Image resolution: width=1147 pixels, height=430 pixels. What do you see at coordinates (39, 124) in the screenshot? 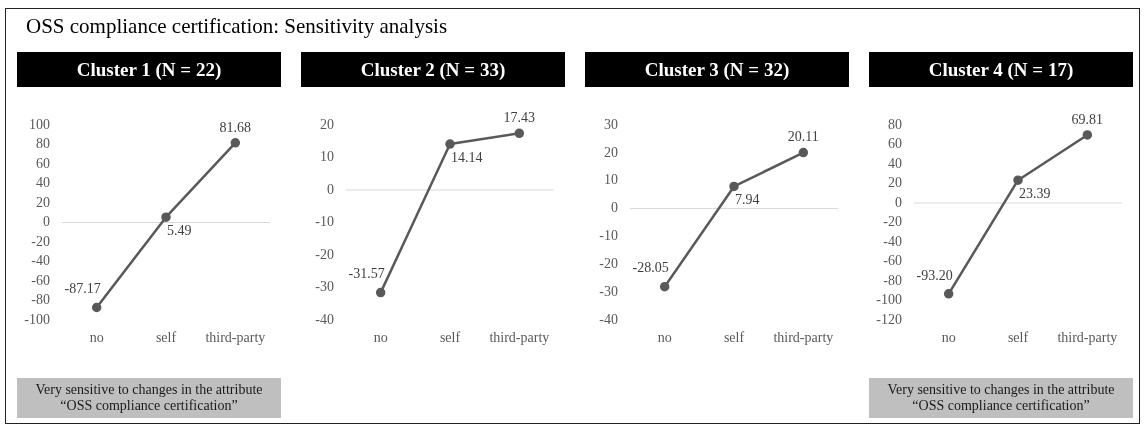
I see `y-tick-label: 100` at bounding box center [39, 124].